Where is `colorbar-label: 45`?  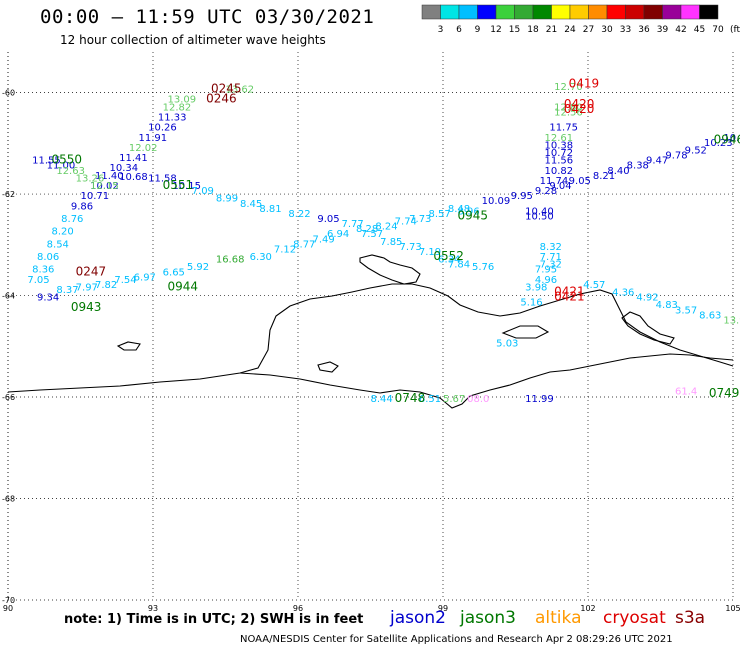
colorbar-label: 45 is located at coordinates (699, 30).